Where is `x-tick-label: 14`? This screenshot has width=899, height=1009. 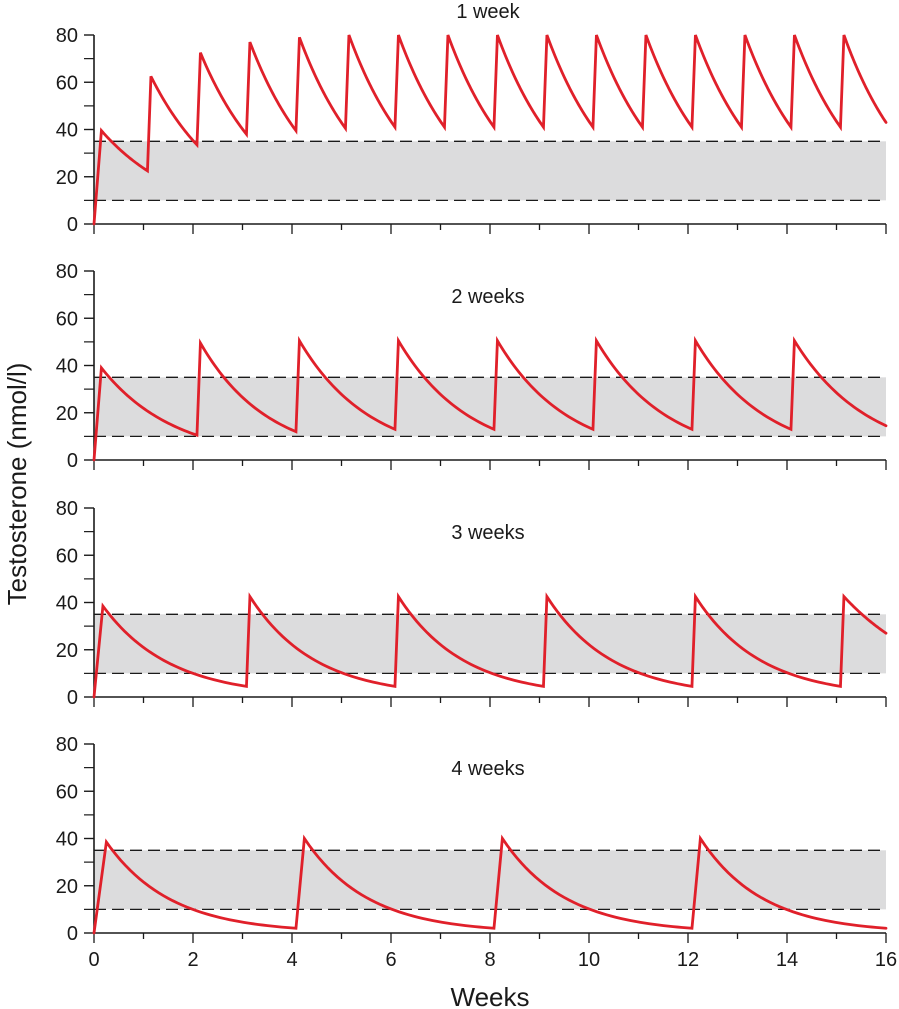
x-tick-label: 14 is located at coordinates (787, 960).